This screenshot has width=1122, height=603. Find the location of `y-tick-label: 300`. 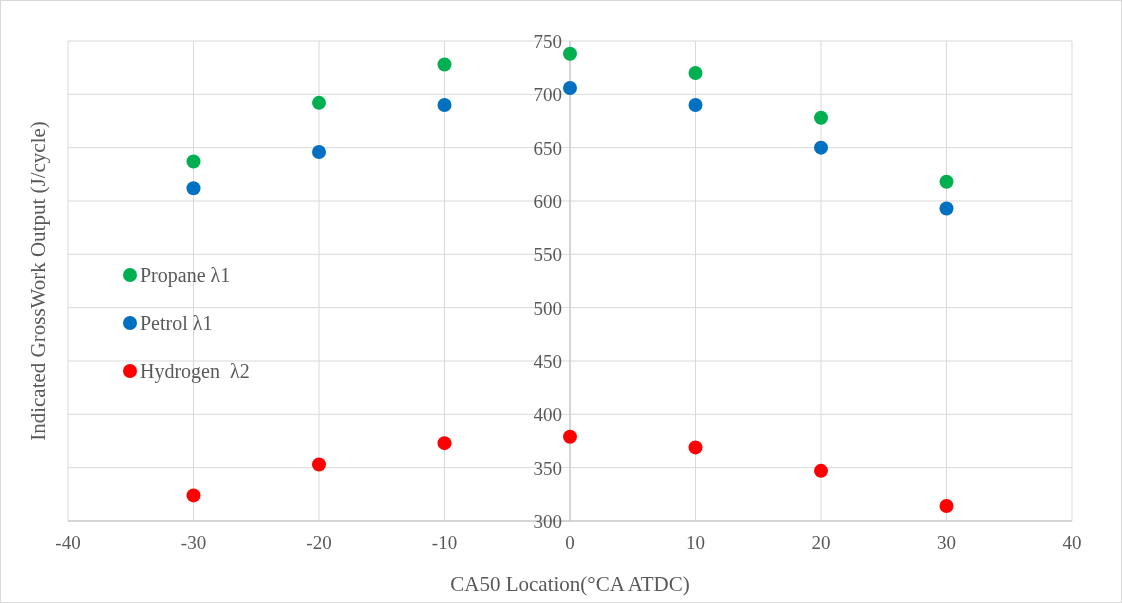

y-tick-label: 300 is located at coordinates (547, 521).